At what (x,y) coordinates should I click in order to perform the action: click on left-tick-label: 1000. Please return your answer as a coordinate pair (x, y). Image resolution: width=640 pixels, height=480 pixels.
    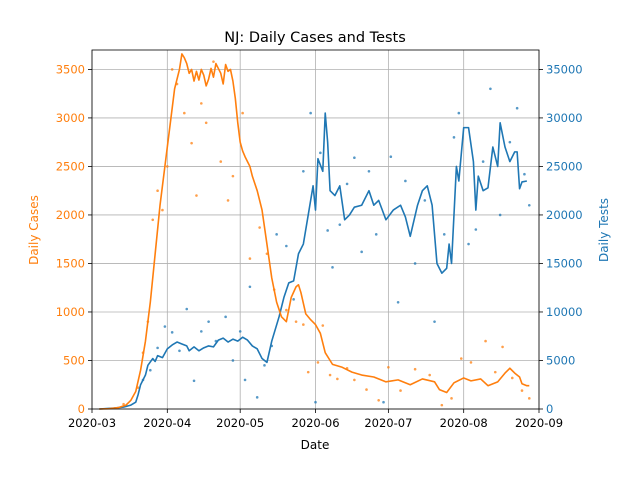
    Looking at the image, I should click on (70, 312).